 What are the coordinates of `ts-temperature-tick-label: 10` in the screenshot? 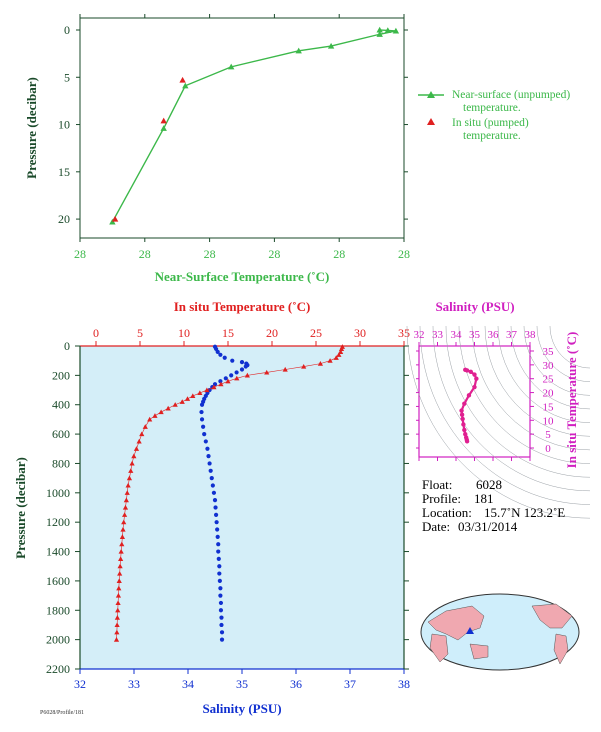 It's located at (549, 421).